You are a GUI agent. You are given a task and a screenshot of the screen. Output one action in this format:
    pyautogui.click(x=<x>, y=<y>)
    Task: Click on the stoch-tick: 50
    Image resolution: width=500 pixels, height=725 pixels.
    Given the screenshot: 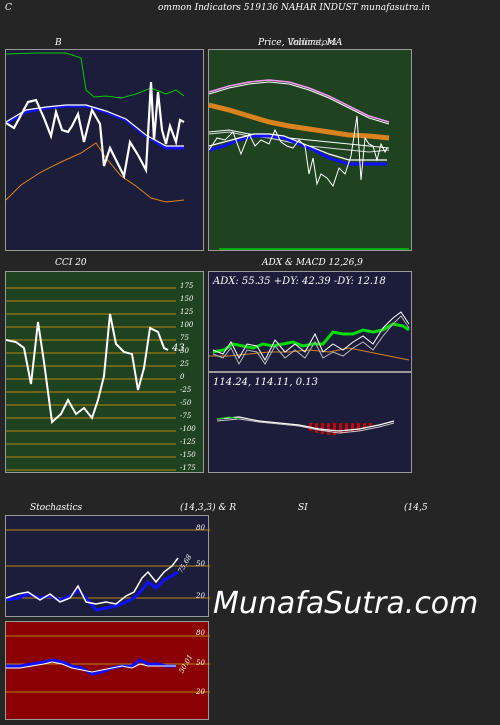 What is the action you would take?
    pyautogui.click(x=200, y=564)
    